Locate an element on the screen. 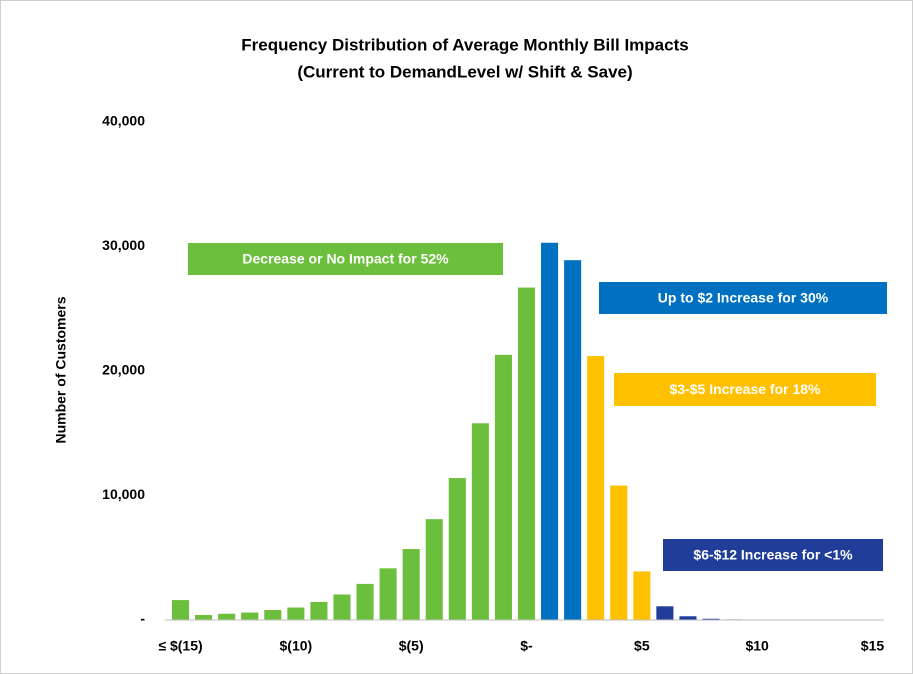 The height and width of the screenshot is (674, 913). annotation-text: $3-$5 Increase for 18% is located at coordinates (746, 389).